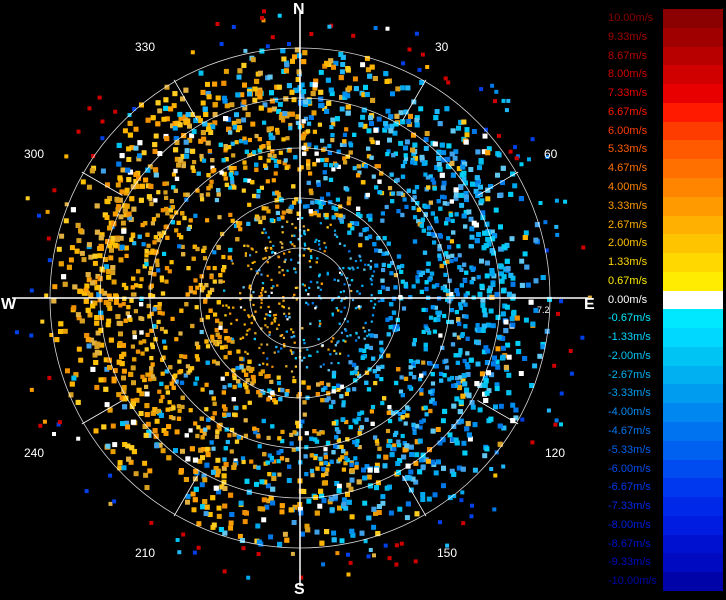 The width and height of the screenshot is (726, 600). Describe the element at coordinates (145, 553) in the screenshot. I see `bearing-210: 210` at that location.